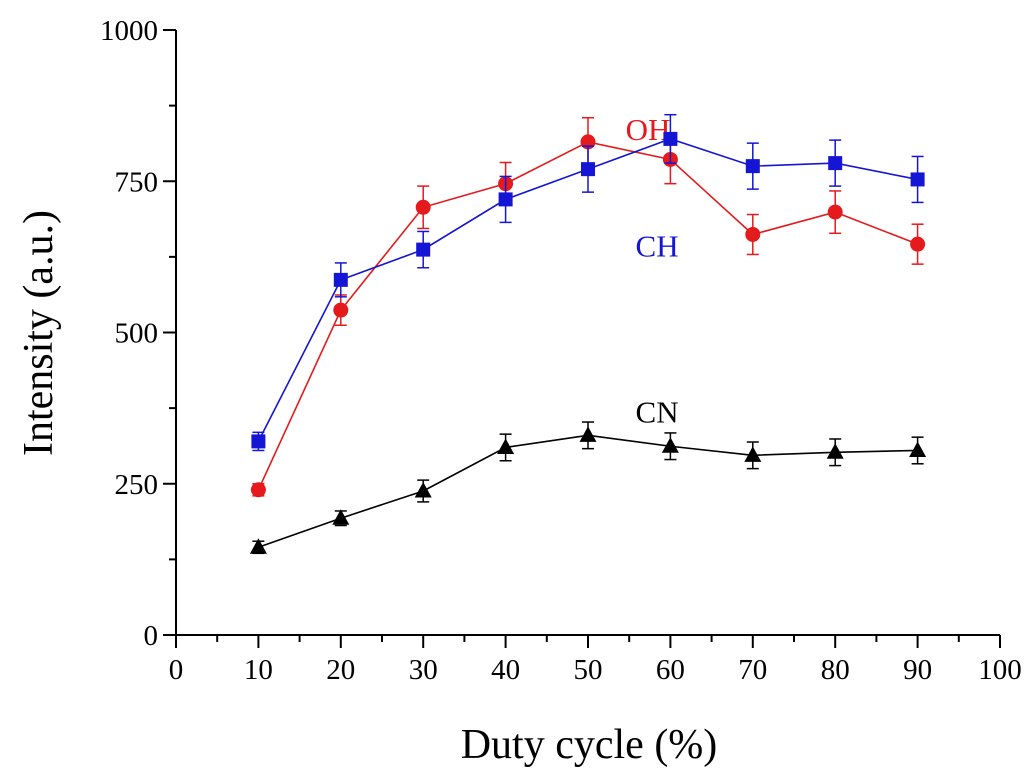 This screenshot has height=771, width=1036. Describe the element at coordinates (137, 334) in the screenshot. I see `y-tick-label: 500` at that location.